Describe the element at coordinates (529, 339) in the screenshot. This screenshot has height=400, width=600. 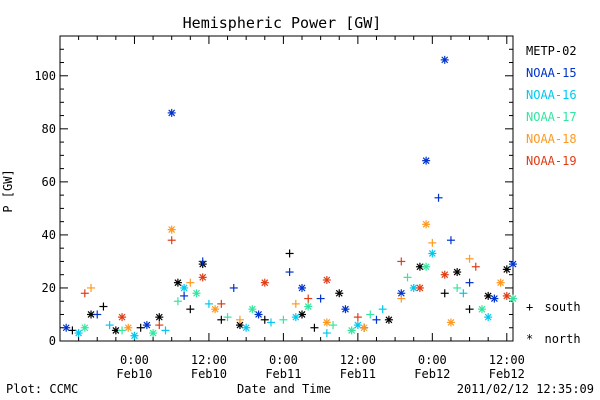
I see `north-symbol: *` at that location.